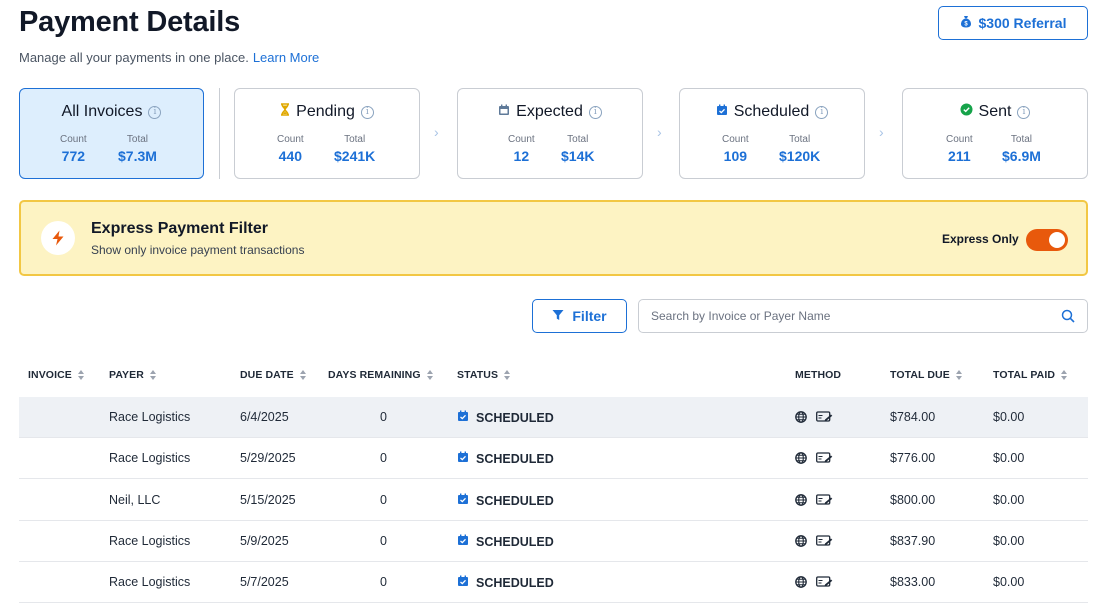 The width and height of the screenshot is (1113, 611). I want to click on column-header-status: STATUS, so click(484, 375).